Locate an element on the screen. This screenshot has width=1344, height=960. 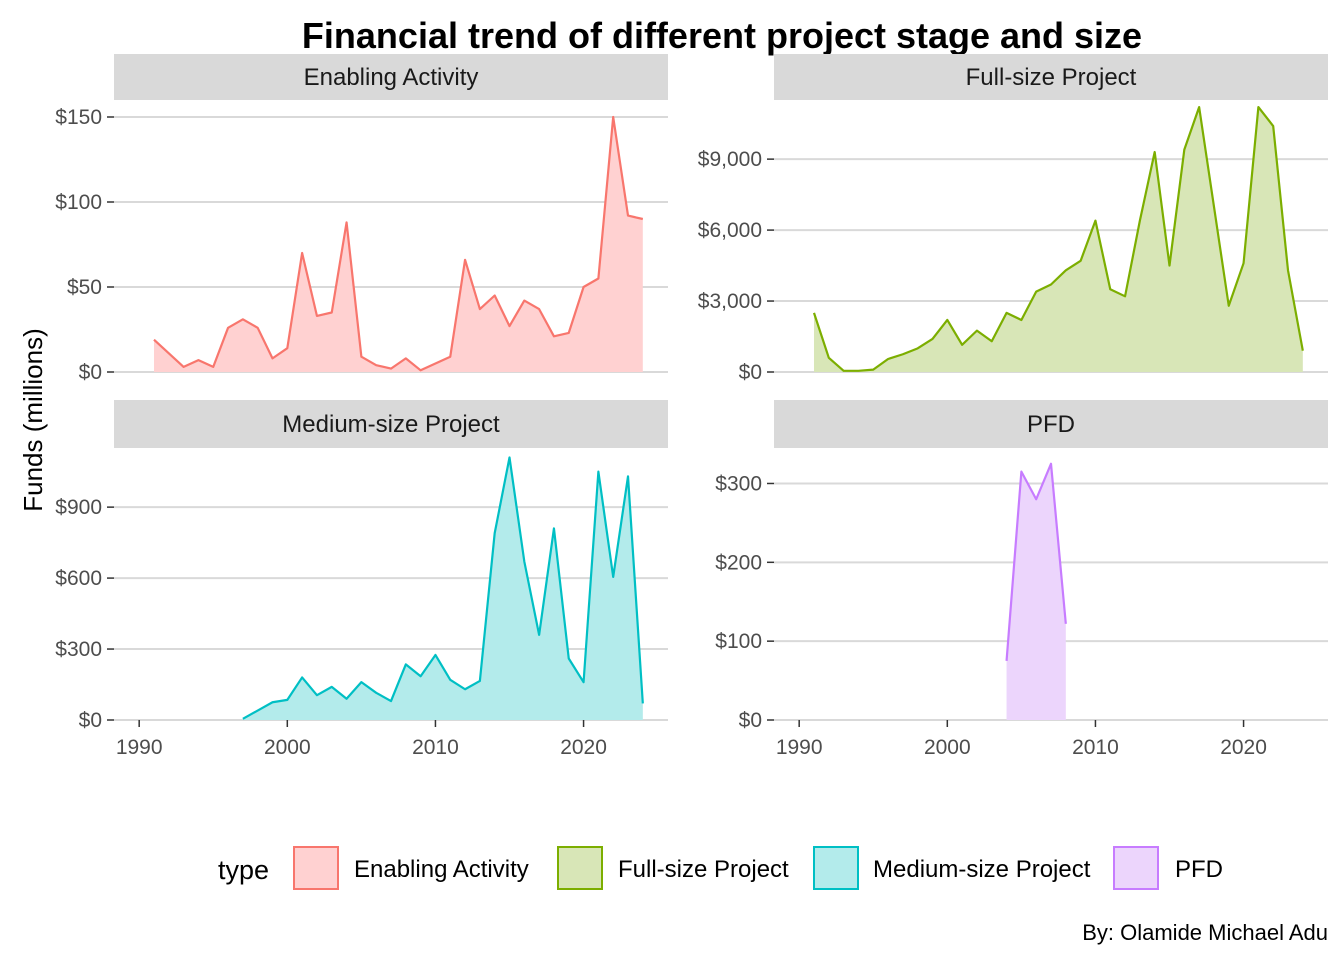
legend-key-medium-size-project is located at coordinates (836, 868).